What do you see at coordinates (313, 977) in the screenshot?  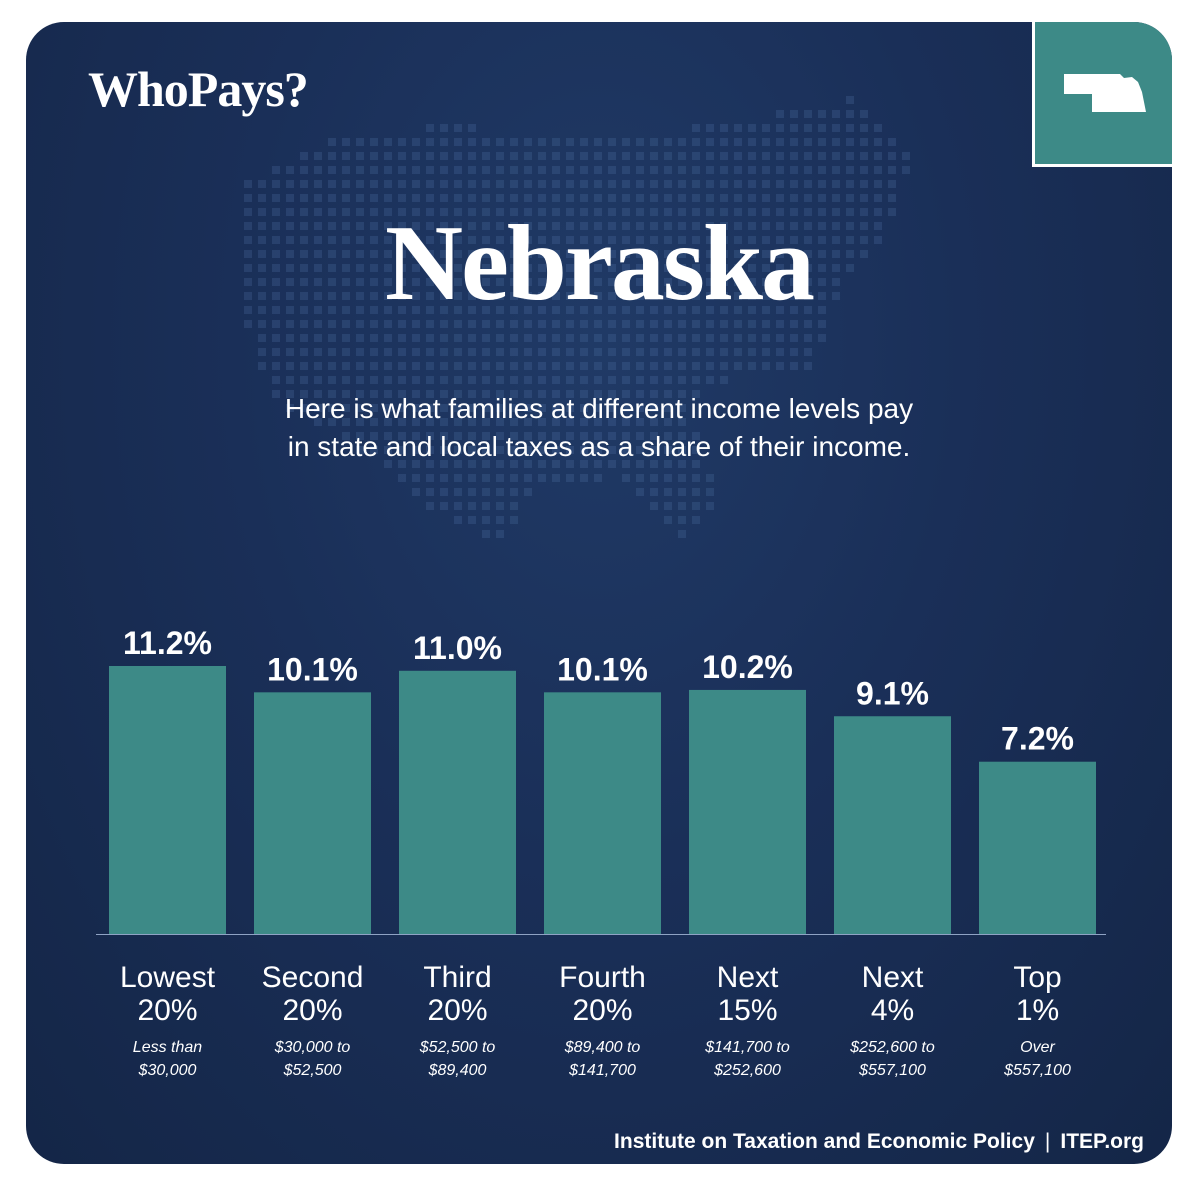 I see `category-label: Second` at bounding box center [313, 977].